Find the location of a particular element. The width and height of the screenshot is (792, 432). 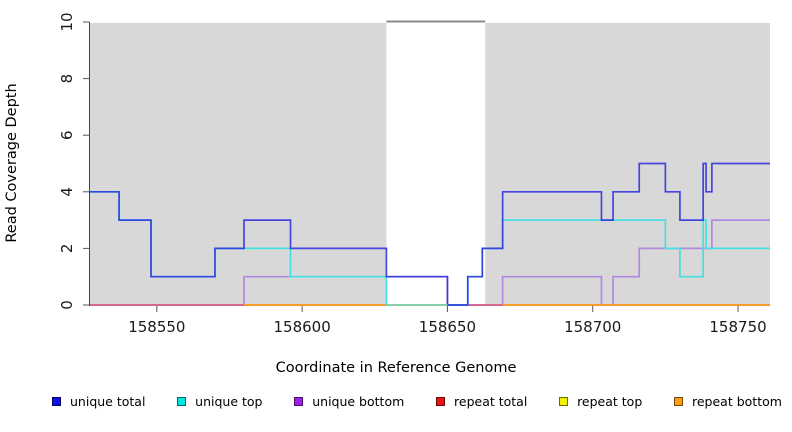

y-tick-label: 0 is located at coordinates (67, 305).